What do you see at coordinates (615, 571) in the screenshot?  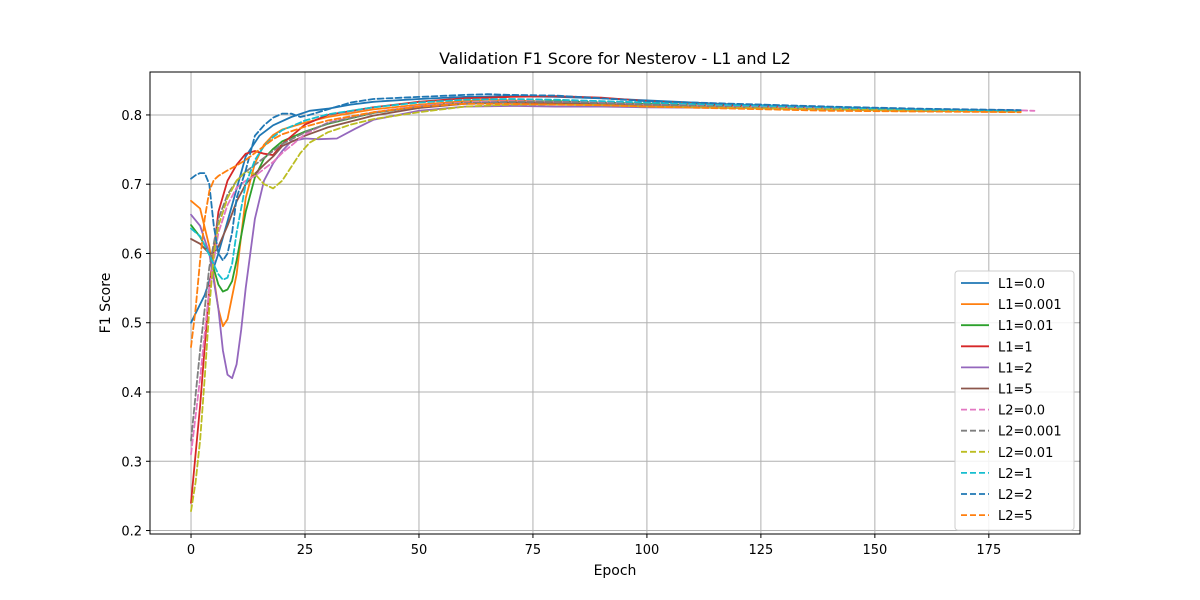 I see `x-axis-label: Epoch` at bounding box center [615, 571].